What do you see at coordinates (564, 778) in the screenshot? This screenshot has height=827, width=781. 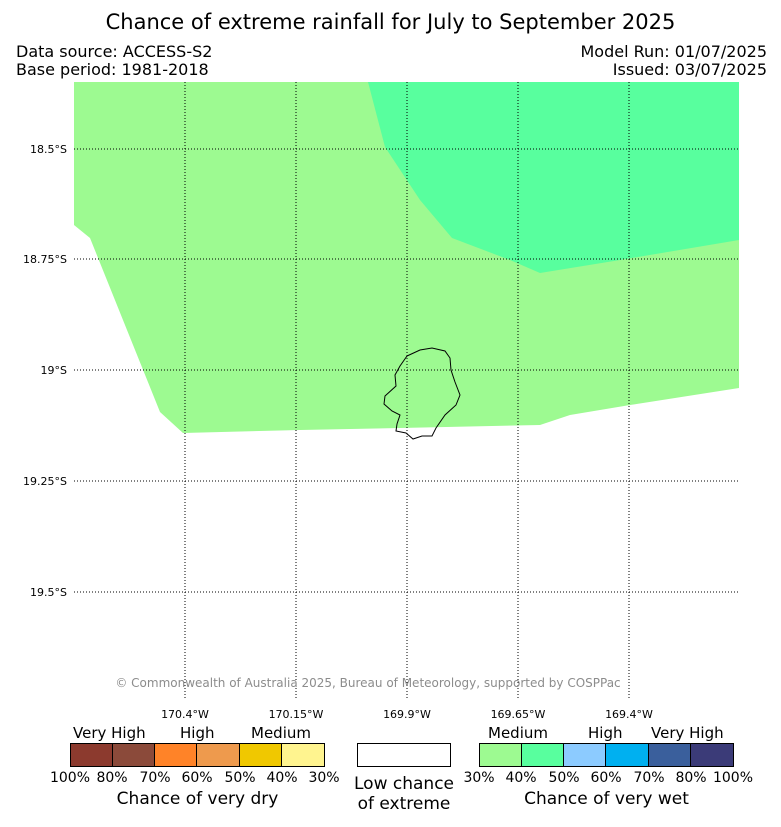 I see `wet-tick-50: 50%` at bounding box center [564, 778].